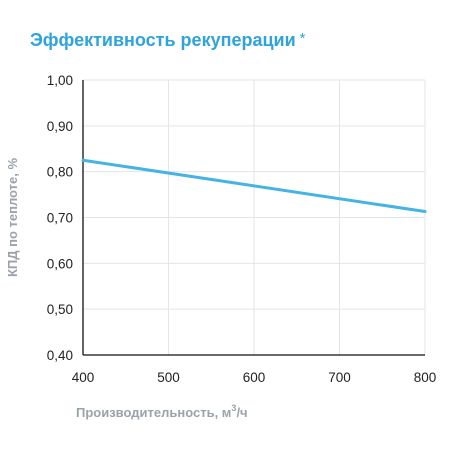 The image size is (450, 450). What do you see at coordinates (302, 38) in the screenshot?
I see `title-asterisk: *` at bounding box center [302, 38].